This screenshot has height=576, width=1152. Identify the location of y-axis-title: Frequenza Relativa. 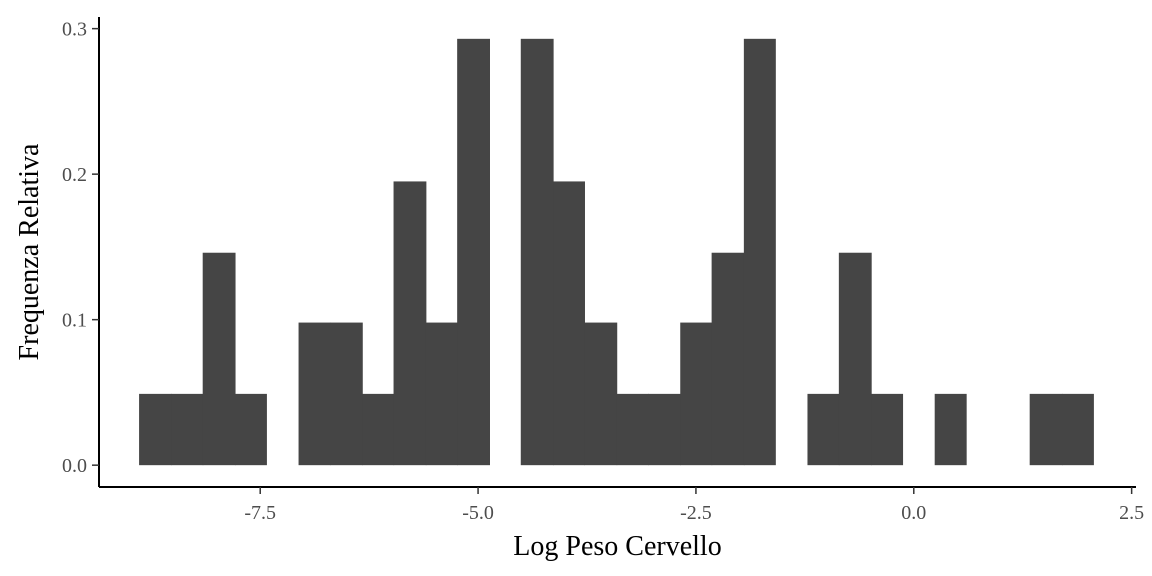
(29, 251).